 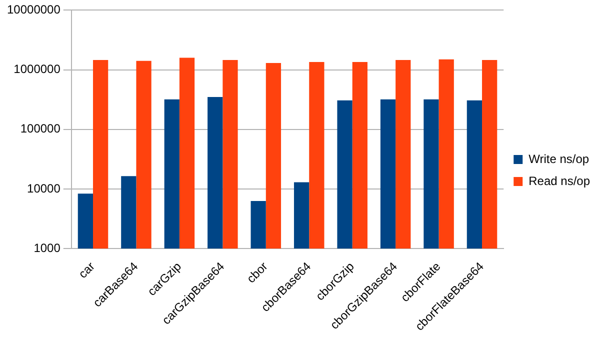 What do you see at coordinates (37, 69) in the screenshot?
I see `y-tick-label: 1000000` at bounding box center [37, 69].